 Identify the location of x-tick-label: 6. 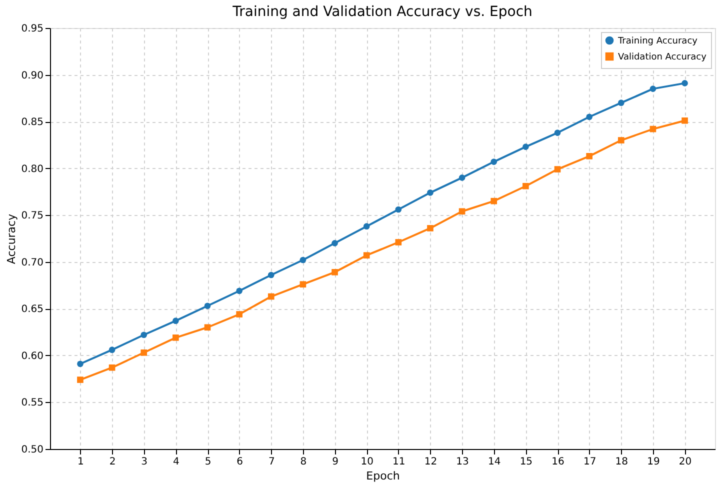
(240, 462).